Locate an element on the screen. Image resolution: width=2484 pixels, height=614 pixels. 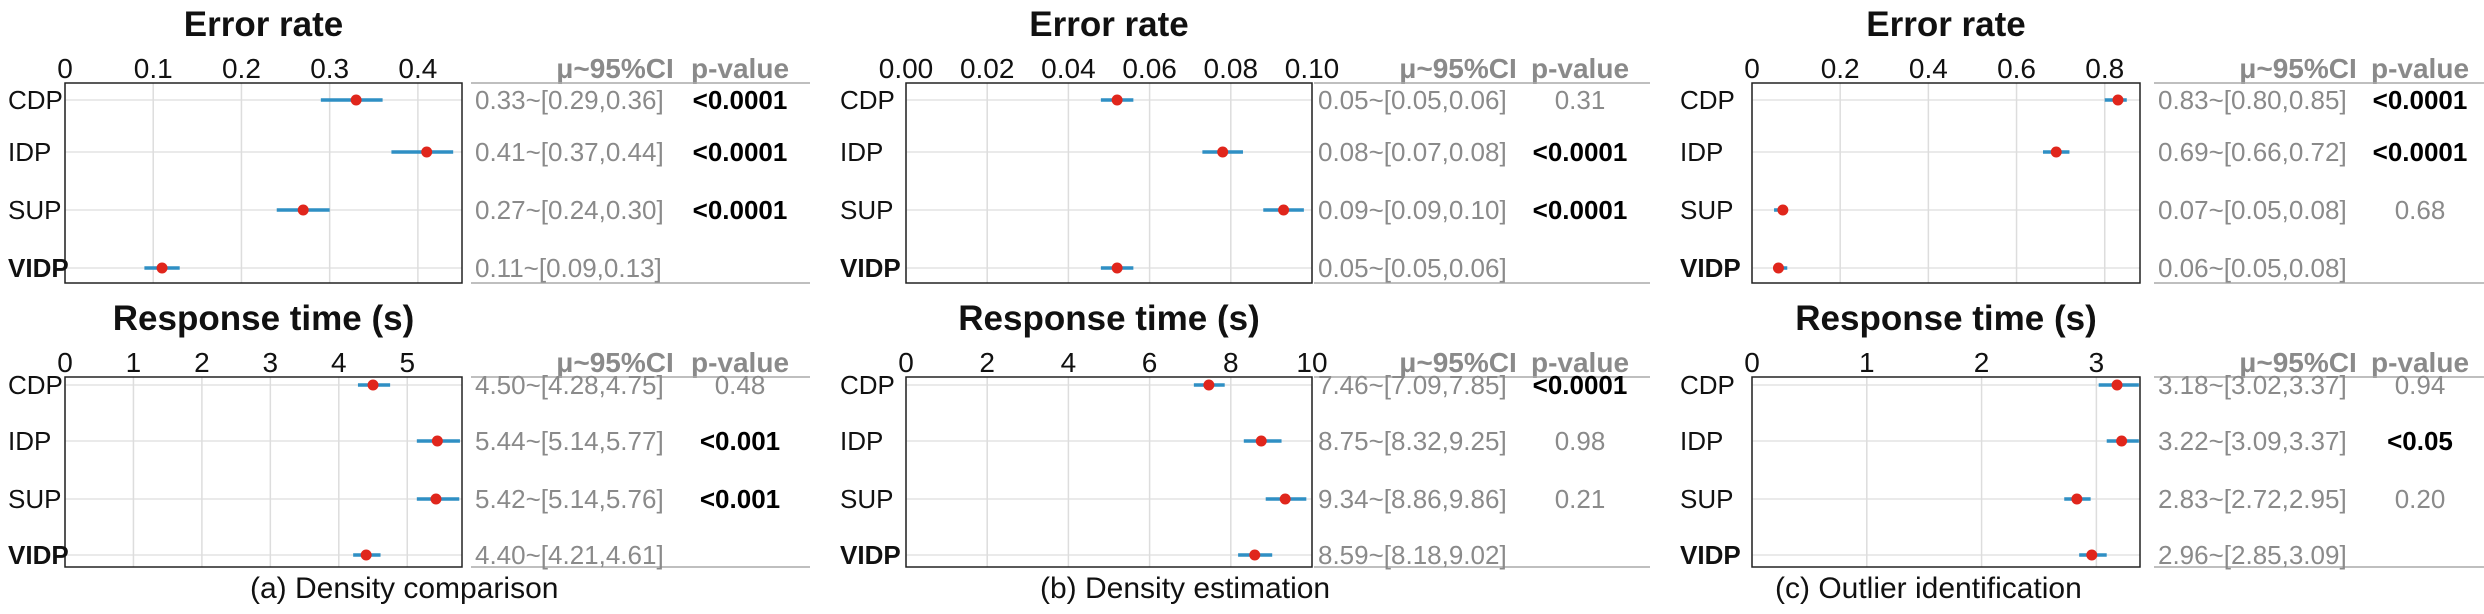
panel-c-error-ci-text: 0.06~[0.05,0.08] is located at coordinates (2252, 268).